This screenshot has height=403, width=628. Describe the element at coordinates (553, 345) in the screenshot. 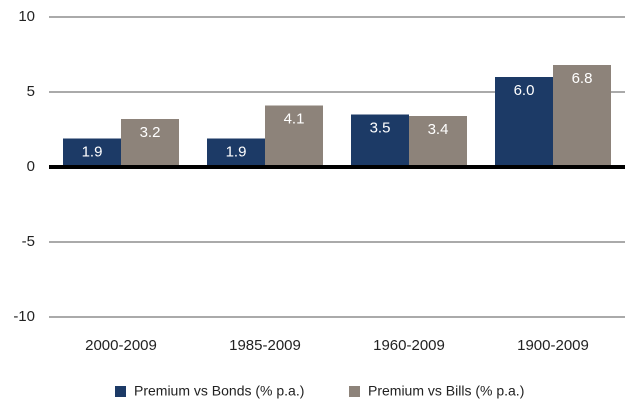

I see `x-tick-label: 1900-2009` at that location.